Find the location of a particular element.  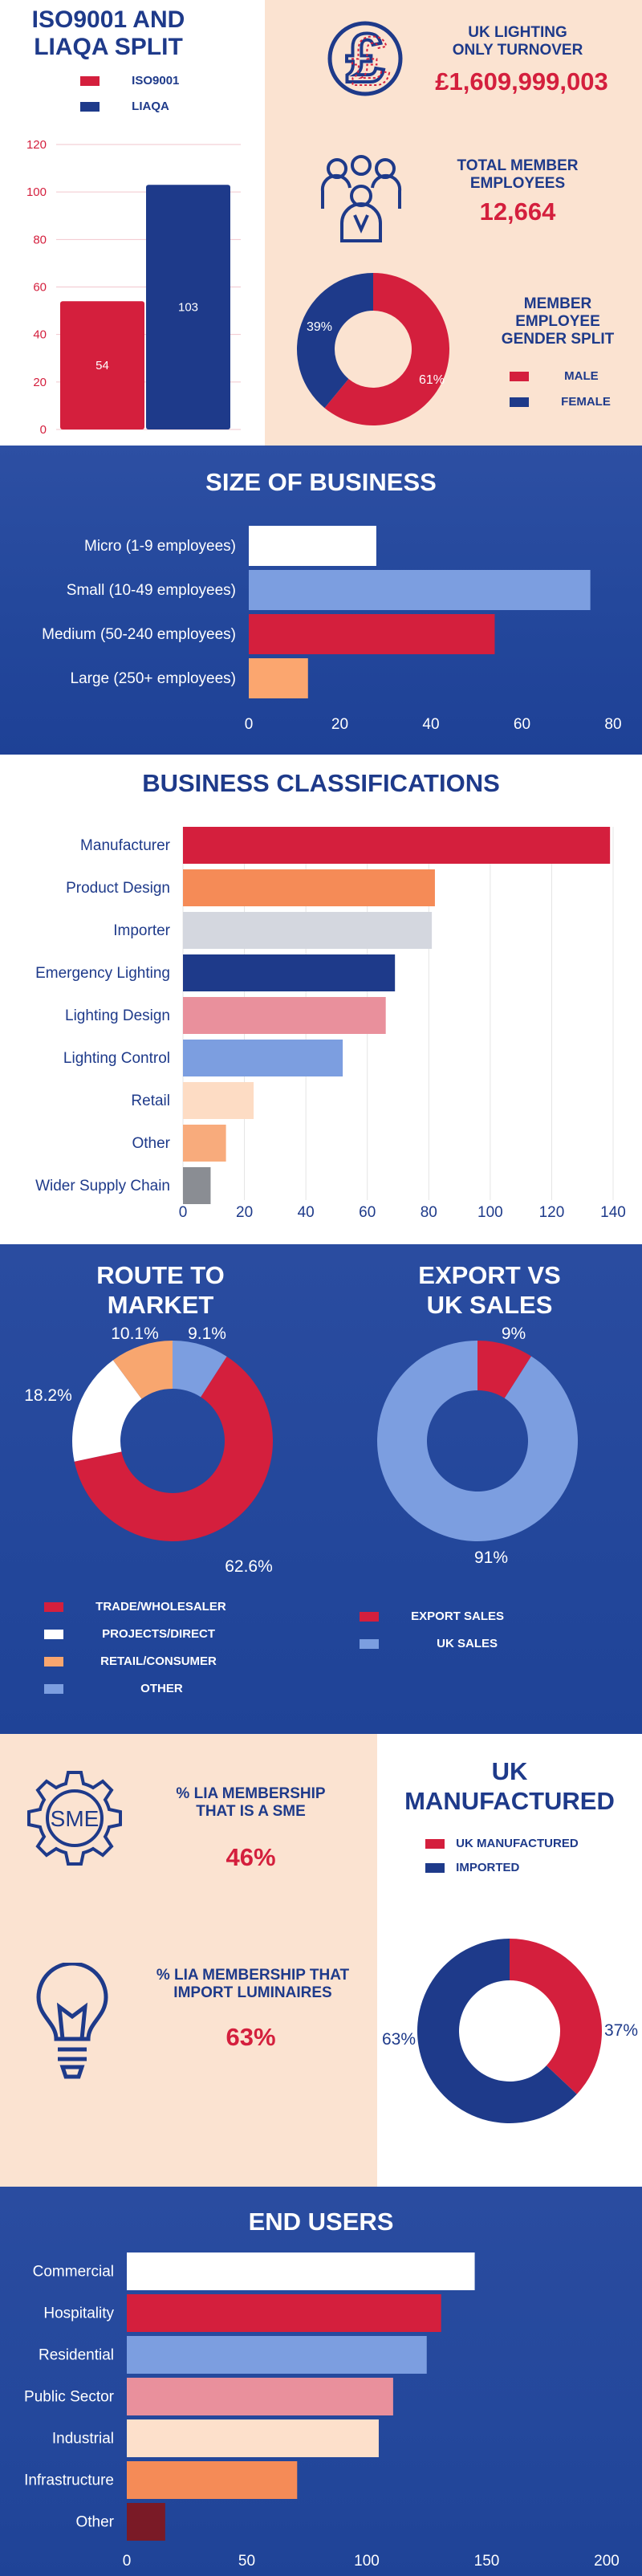

users-xtick-label: 50 is located at coordinates (246, 2561).